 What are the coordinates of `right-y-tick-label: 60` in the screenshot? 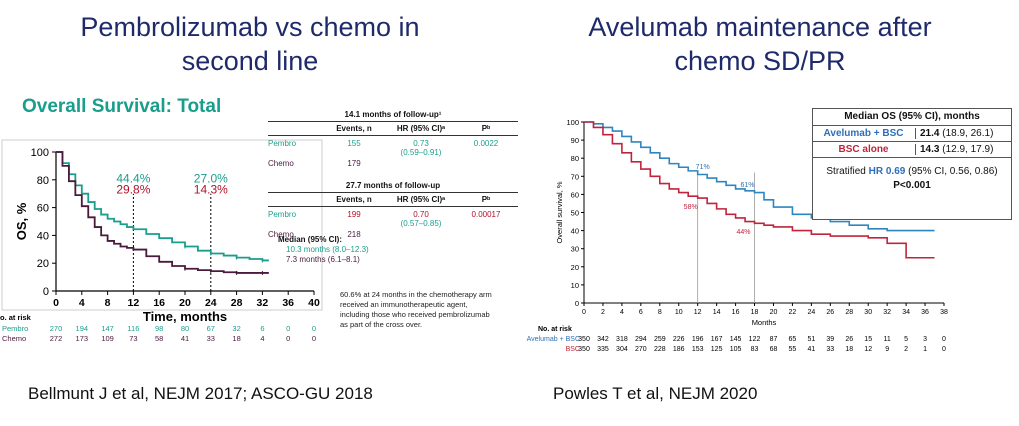 It's located at (575, 194).